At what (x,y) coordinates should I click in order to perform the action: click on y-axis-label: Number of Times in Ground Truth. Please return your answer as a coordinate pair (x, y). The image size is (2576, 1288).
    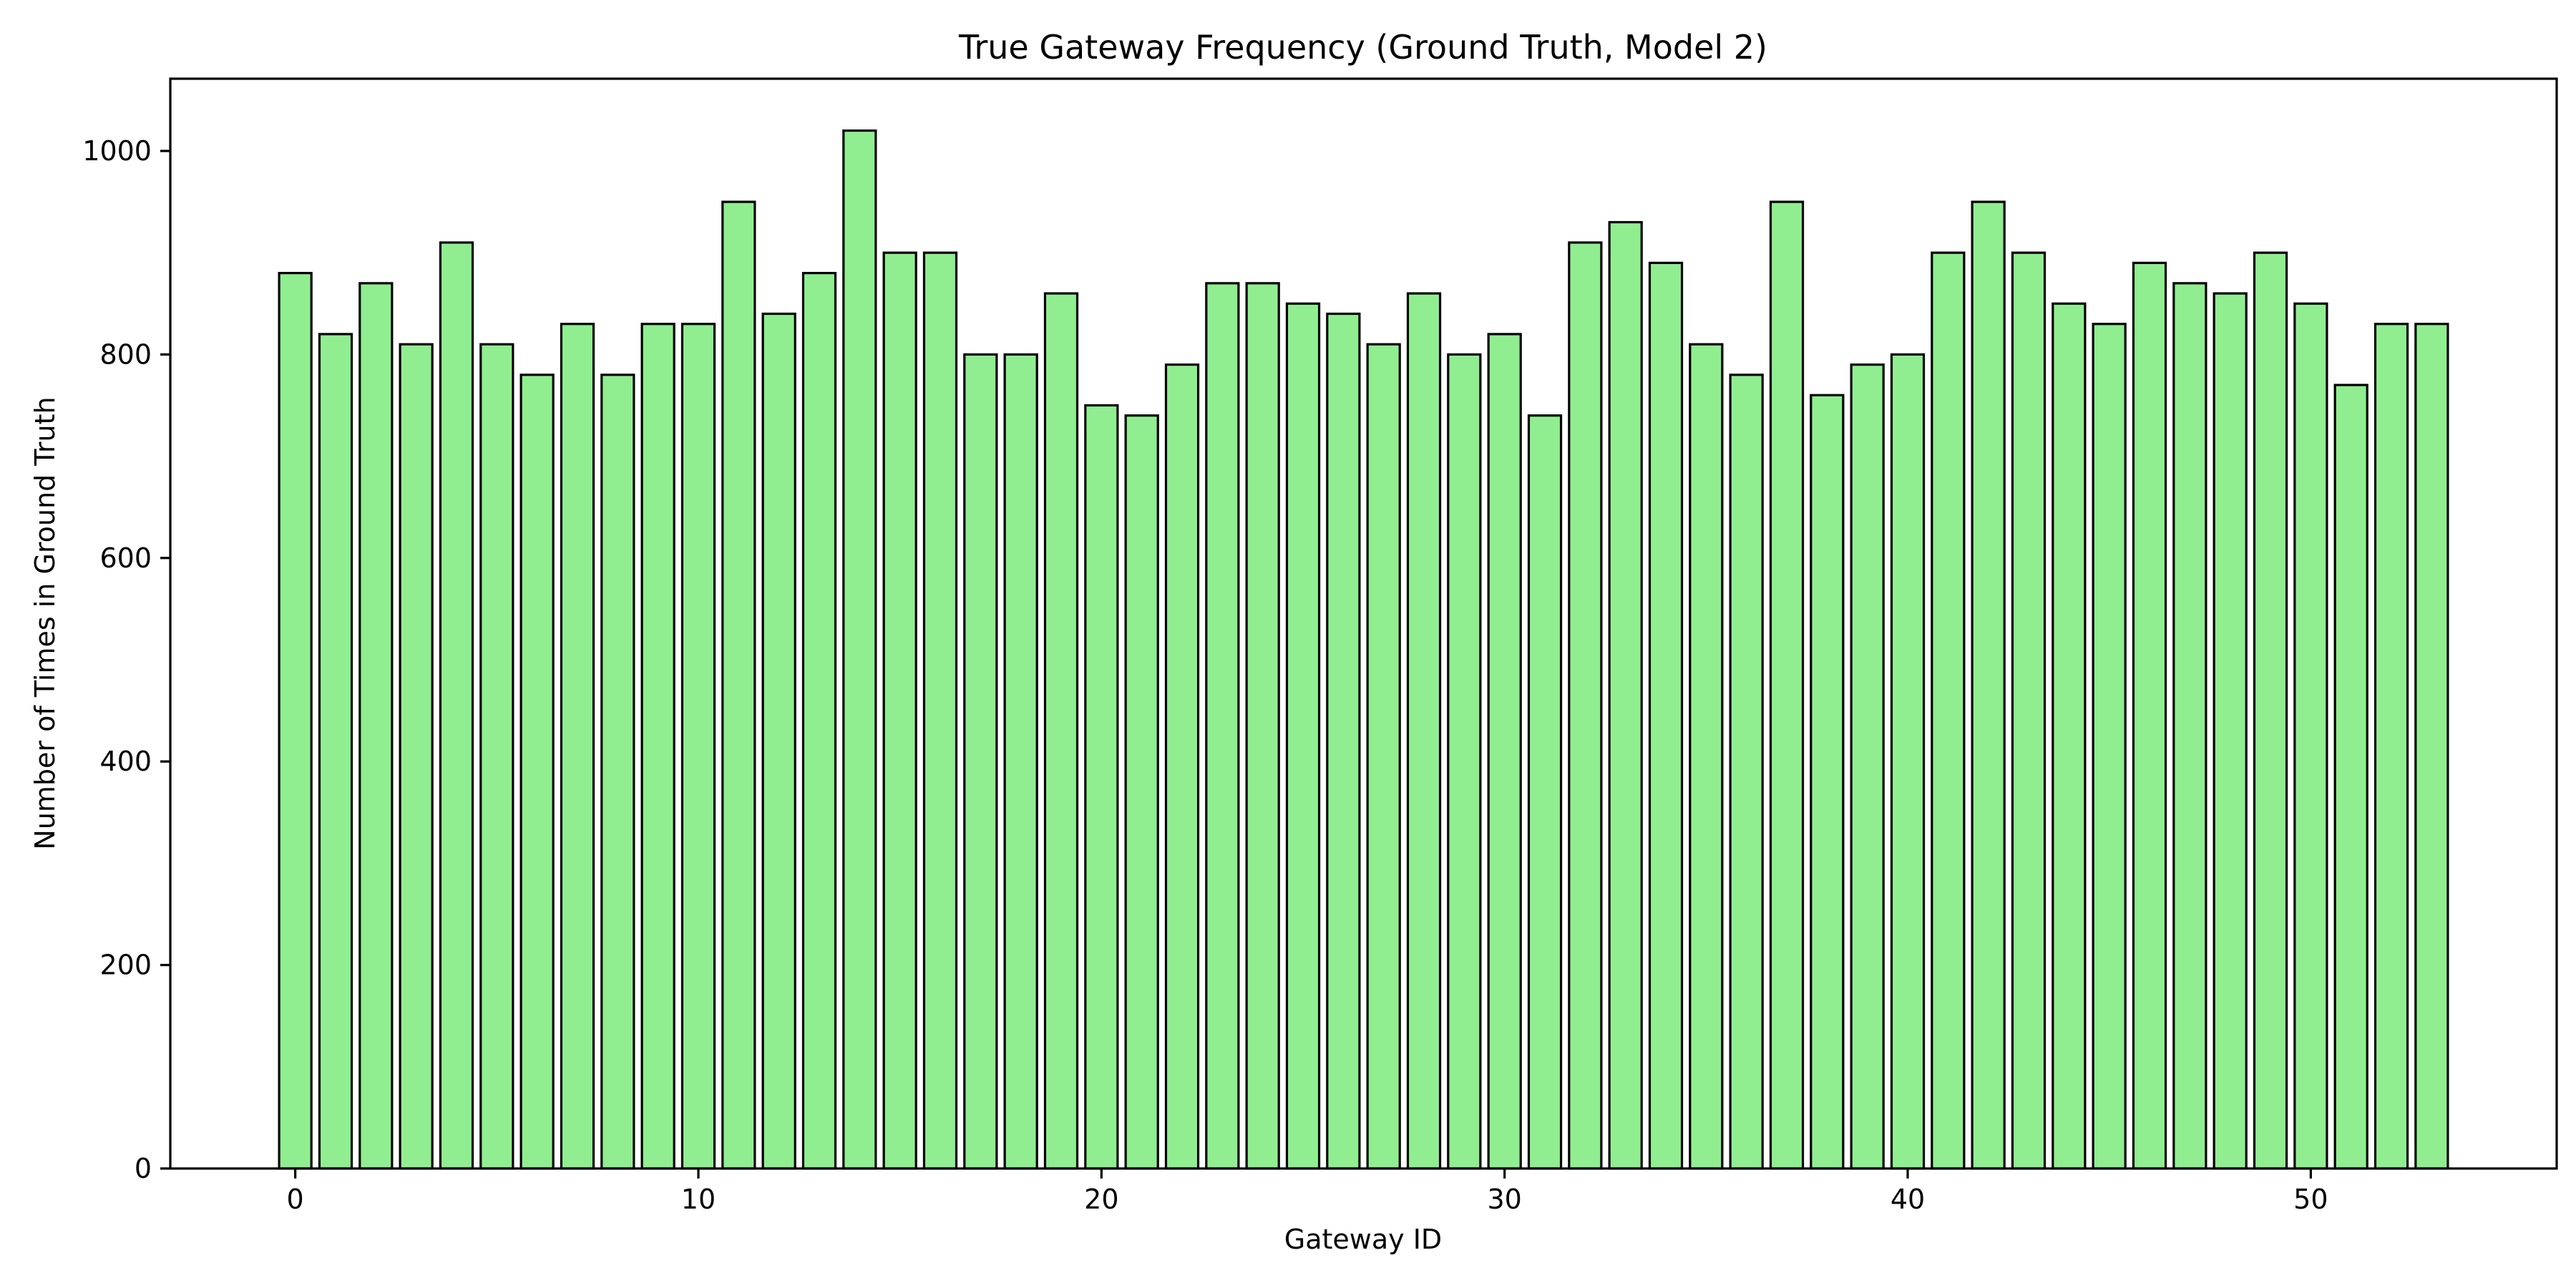
    Looking at the image, I should click on (45, 622).